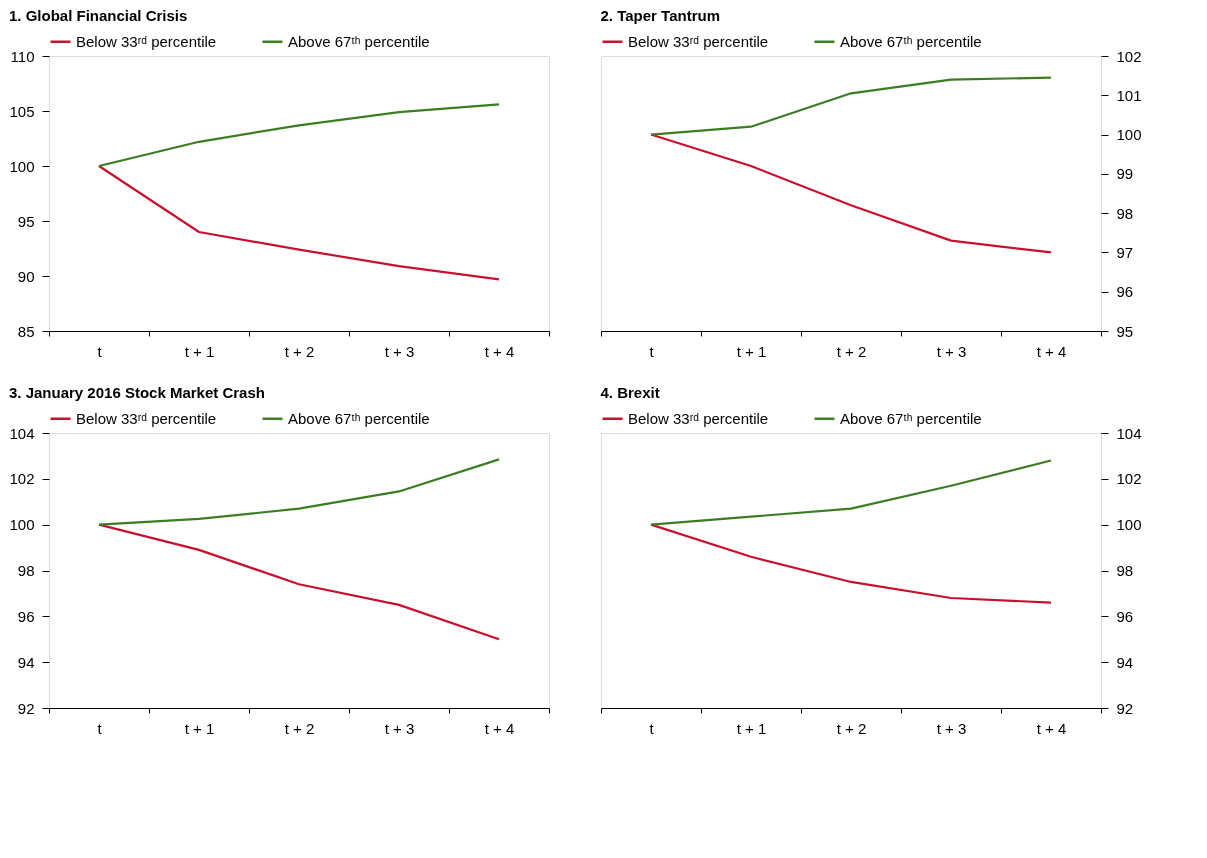 This screenshot has height=858, width=1207. Describe the element at coordinates (22, 479) in the screenshot. I see `y-tick-label: 102` at that location.